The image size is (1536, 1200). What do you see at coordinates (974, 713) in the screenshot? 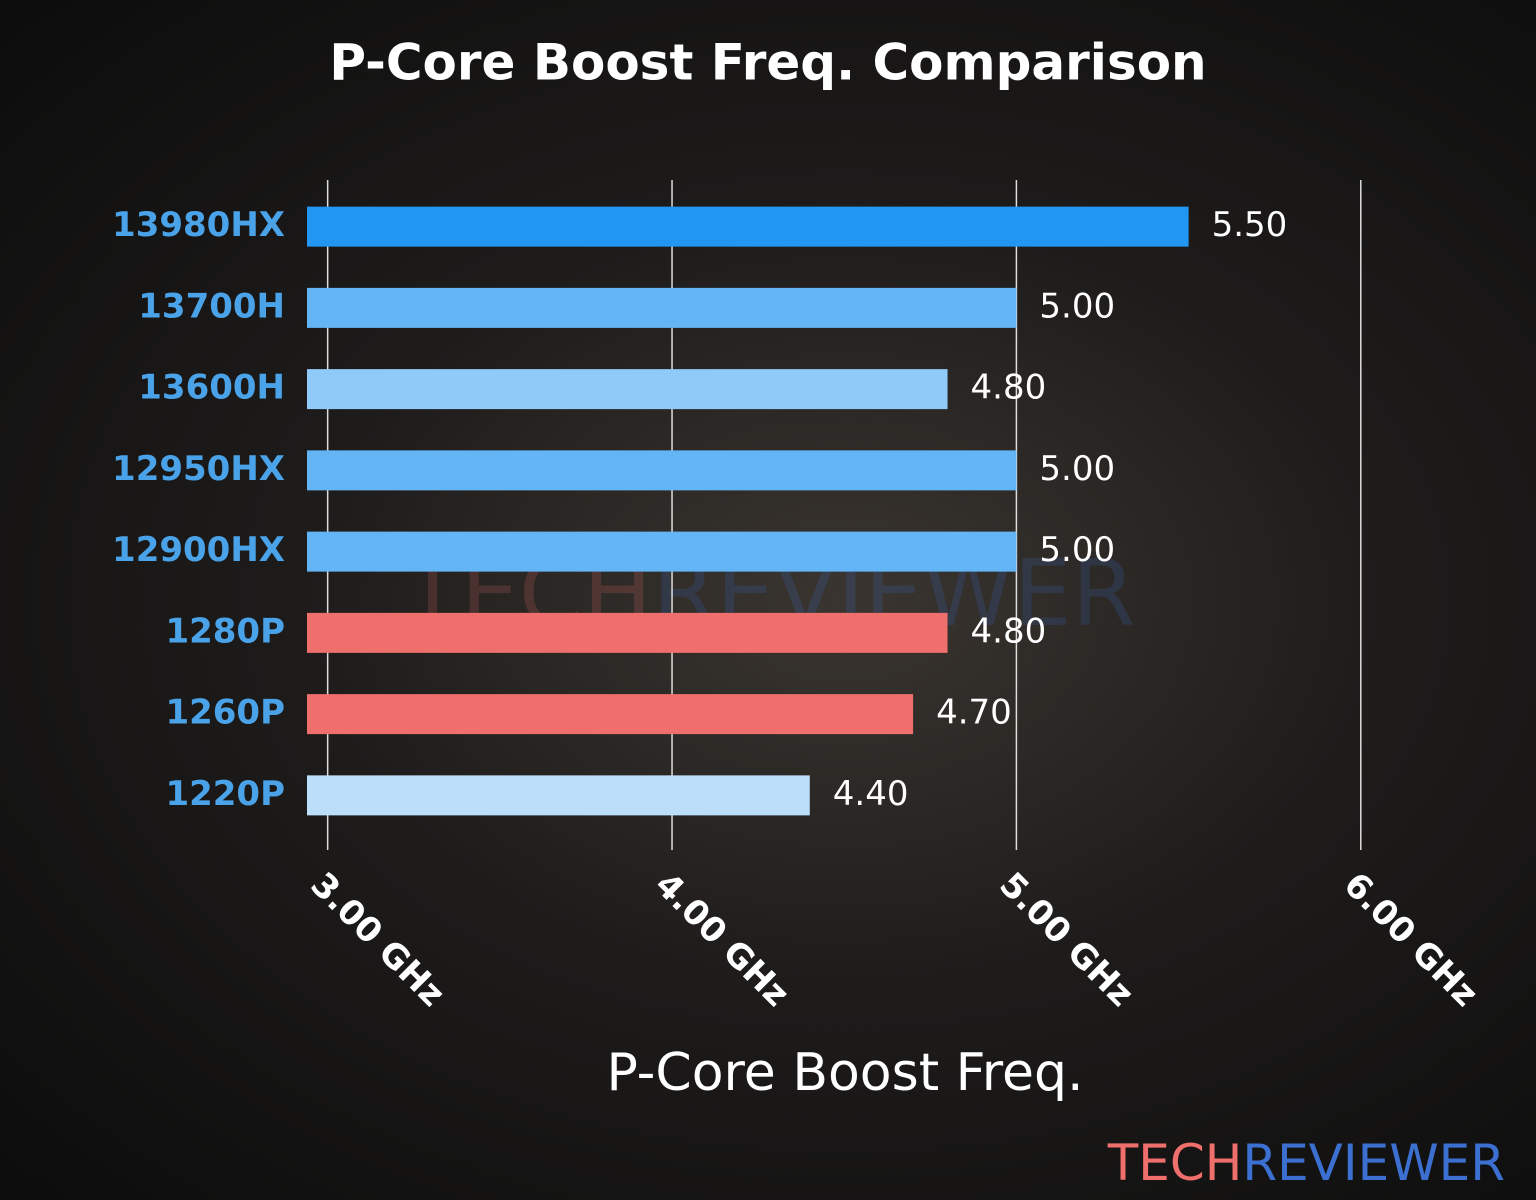
I see `value-label: 4.70` at bounding box center [974, 713].